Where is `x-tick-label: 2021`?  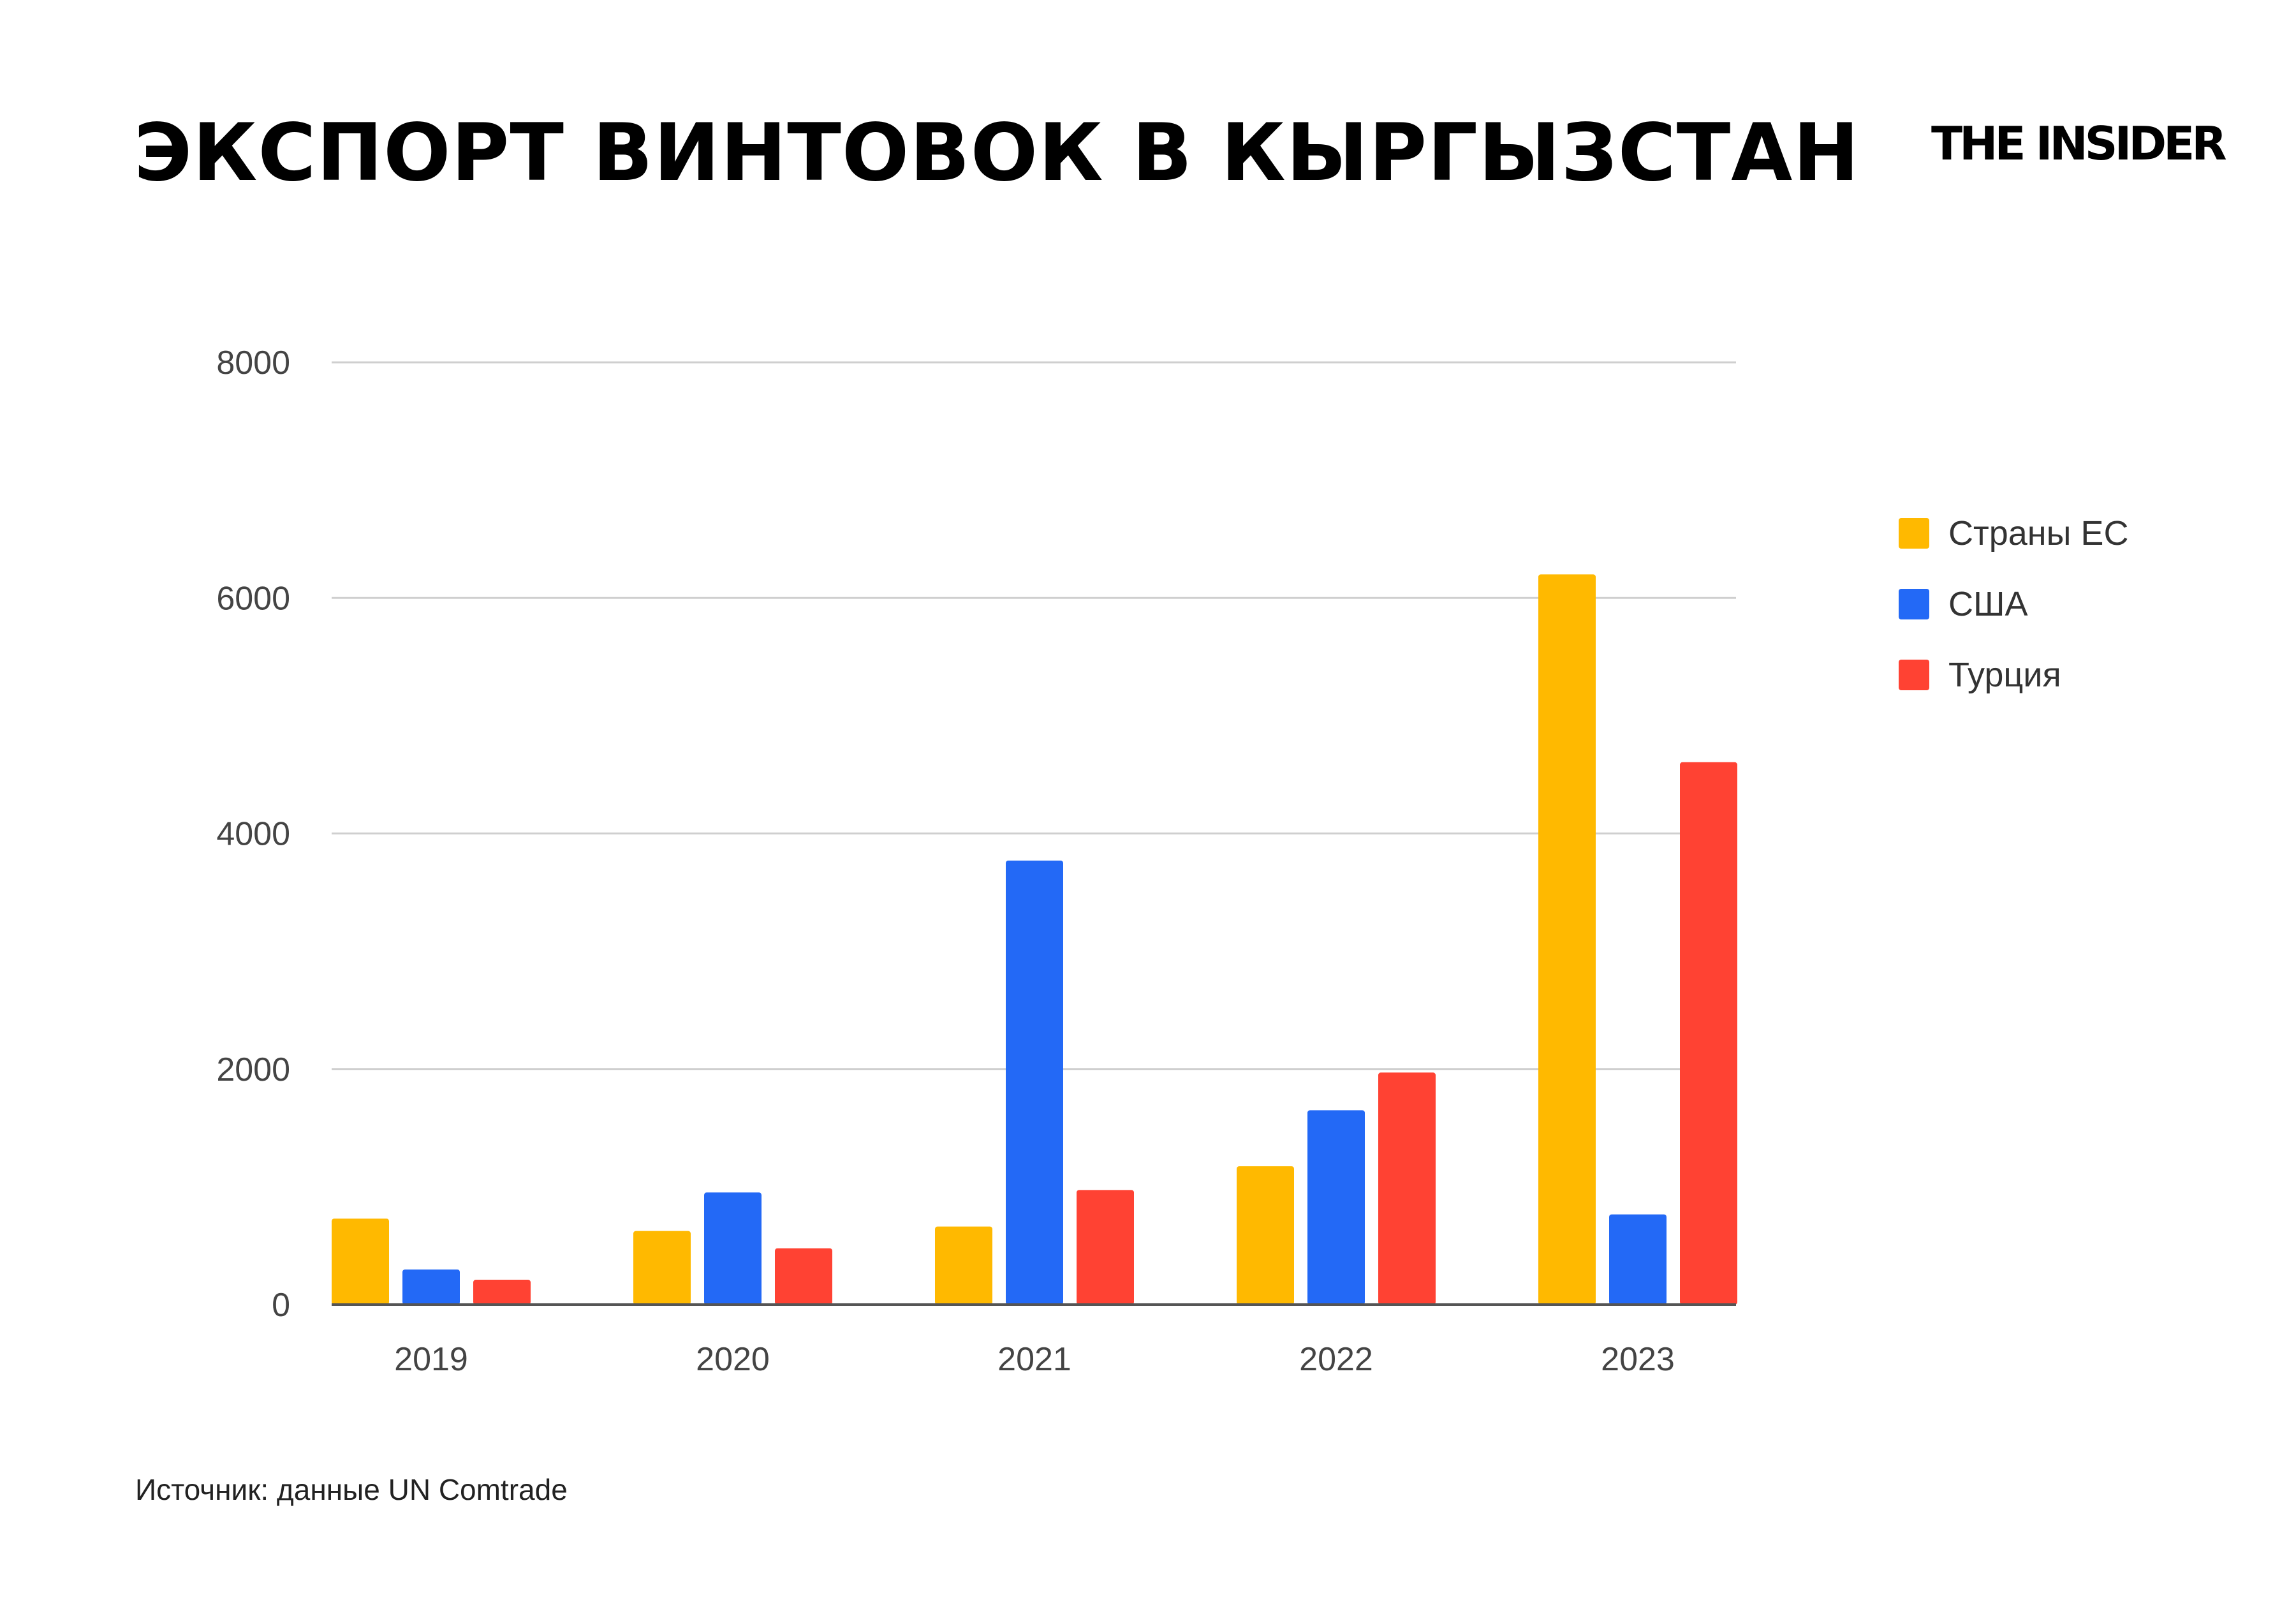
x-tick-label: 2021 is located at coordinates (1034, 1359).